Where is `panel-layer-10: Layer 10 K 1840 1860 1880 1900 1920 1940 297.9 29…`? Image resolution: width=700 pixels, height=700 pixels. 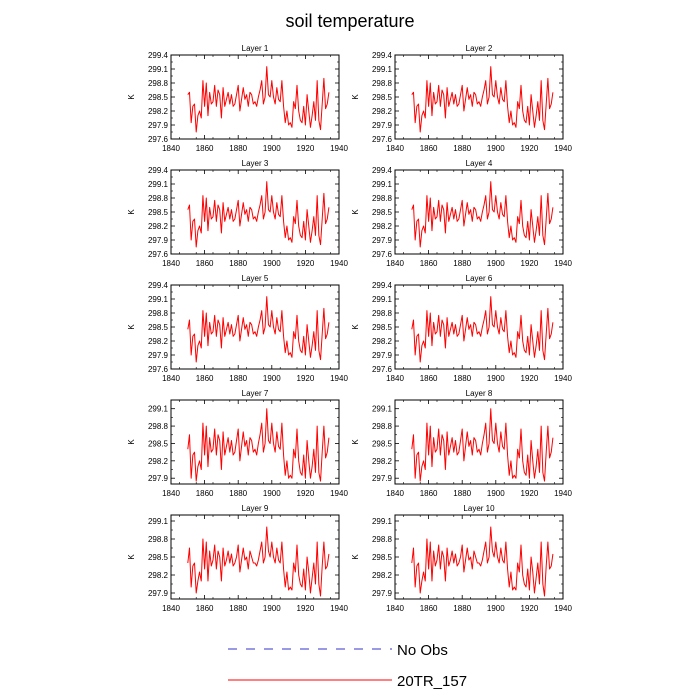
panel-layer-10: Layer 10 K 1840 1860 1880 1900 1920 1940 297.9 29… is located at coordinates (461, 558).